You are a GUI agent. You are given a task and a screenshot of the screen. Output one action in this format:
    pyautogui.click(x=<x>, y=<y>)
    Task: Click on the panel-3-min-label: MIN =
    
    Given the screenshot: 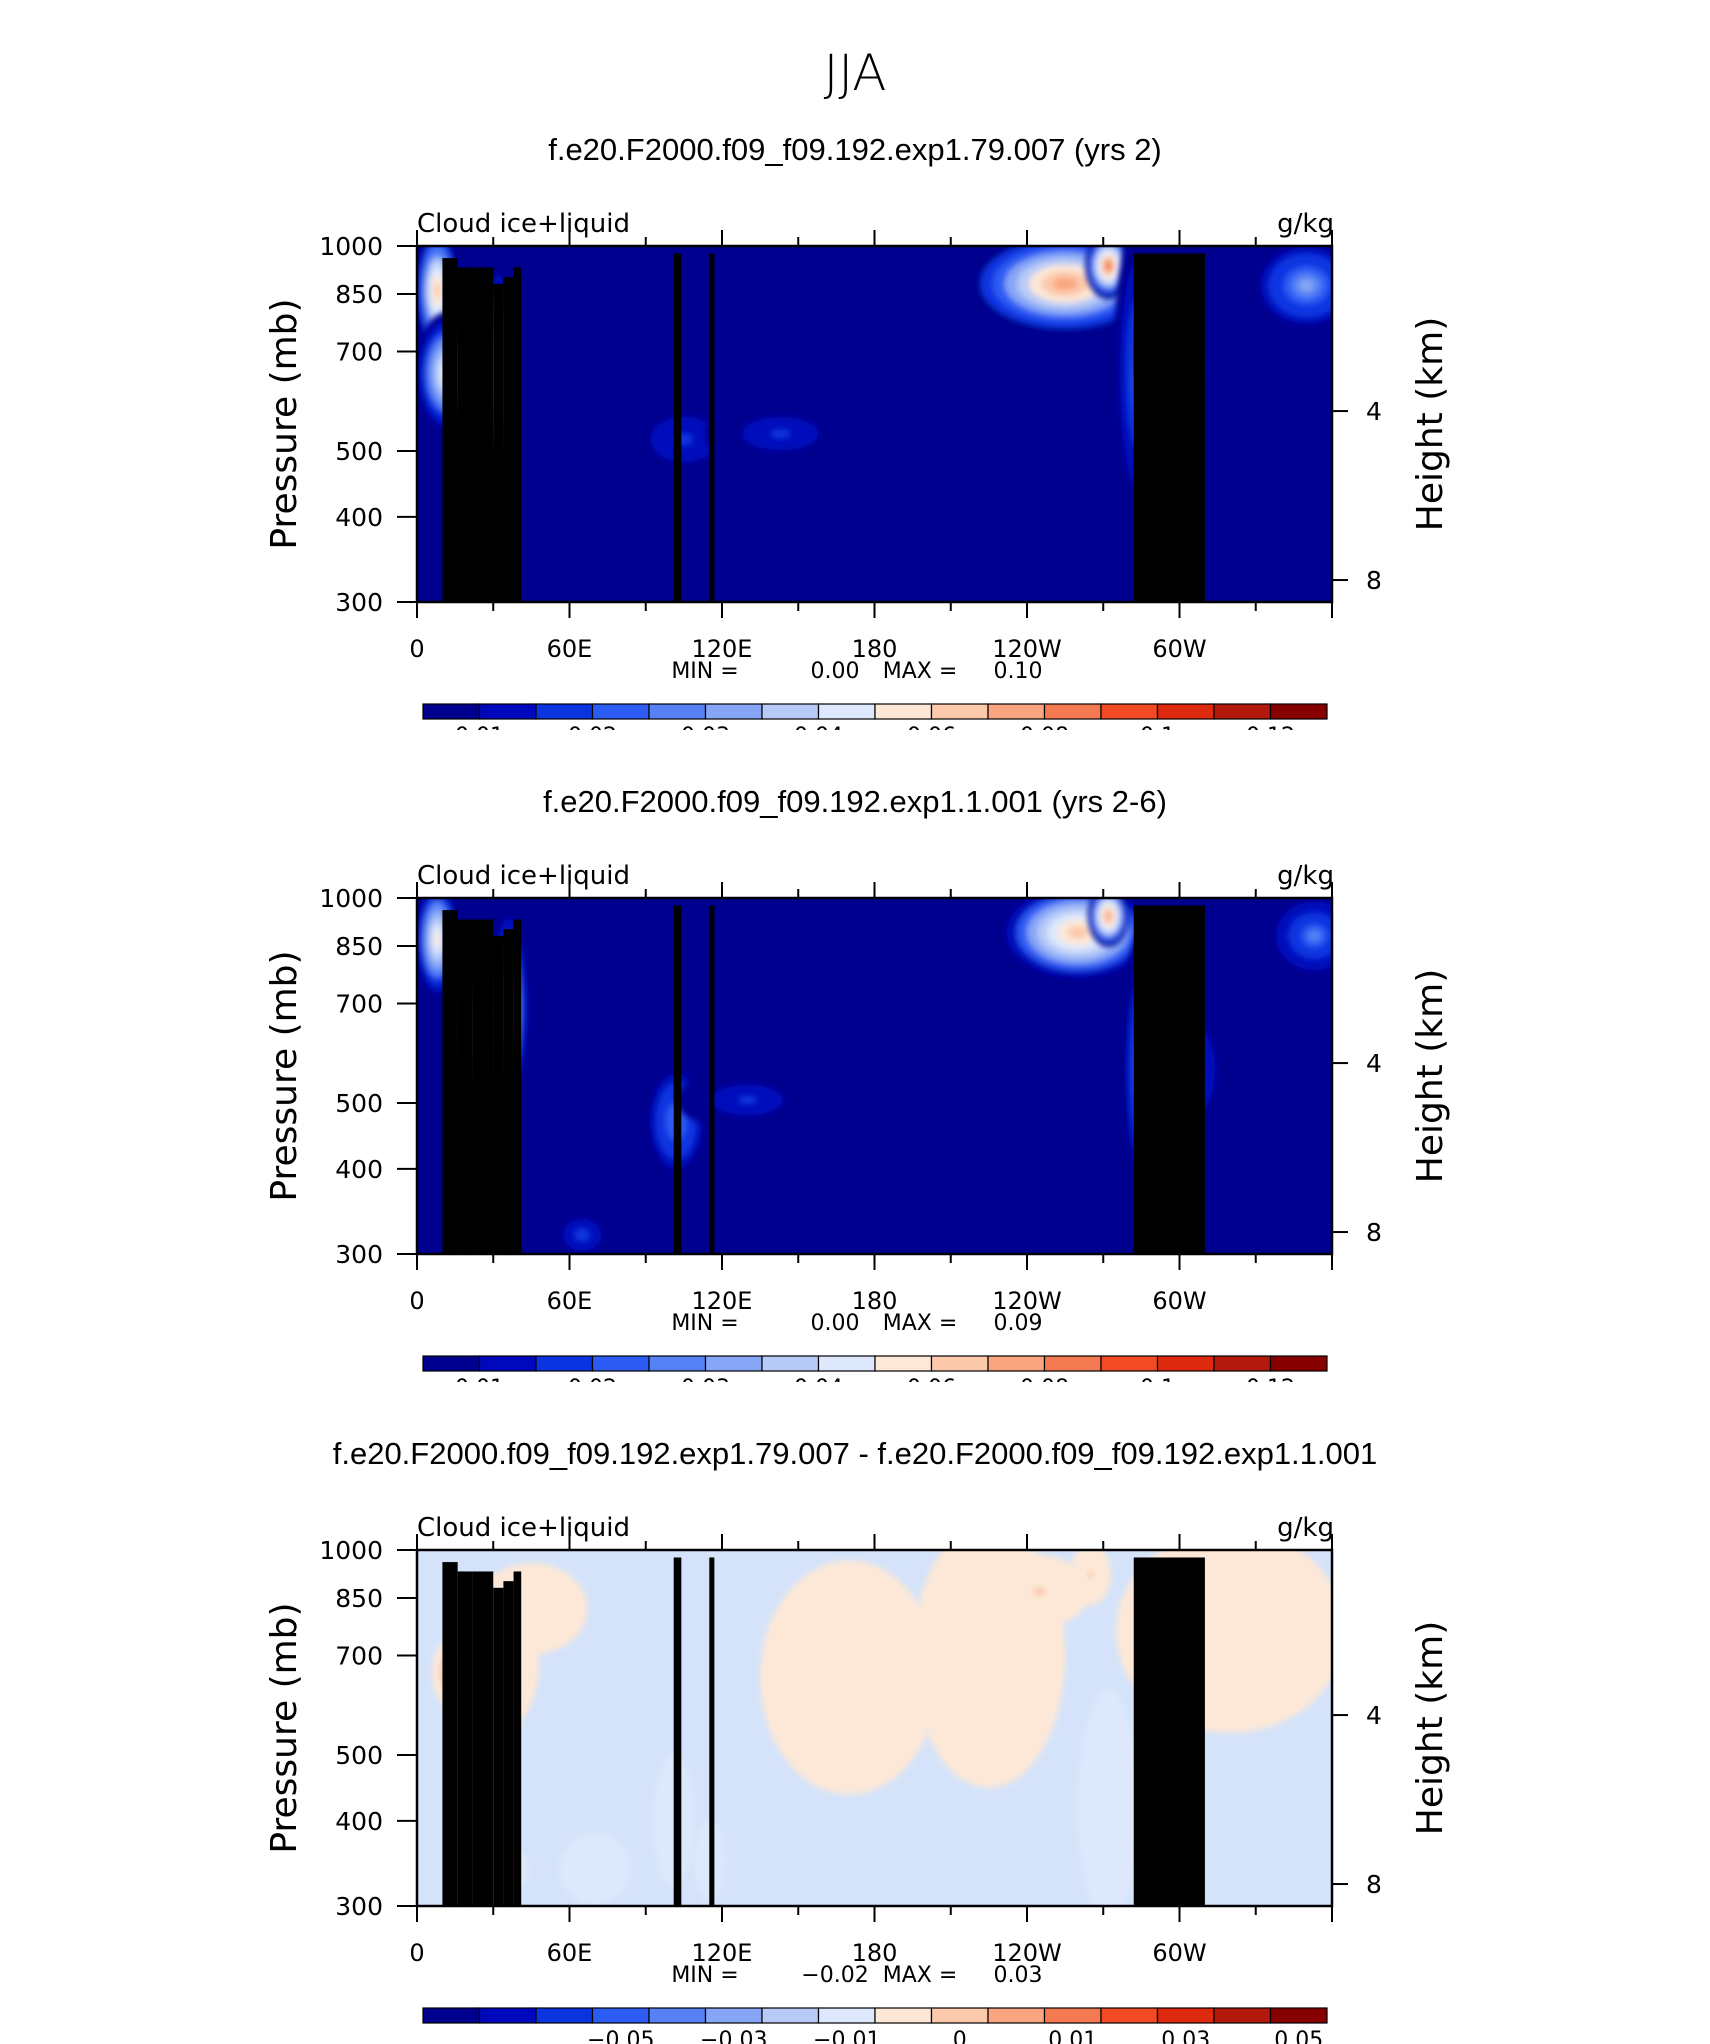 What is the action you would take?
    pyautogui.click(x=704, y=1975)
    